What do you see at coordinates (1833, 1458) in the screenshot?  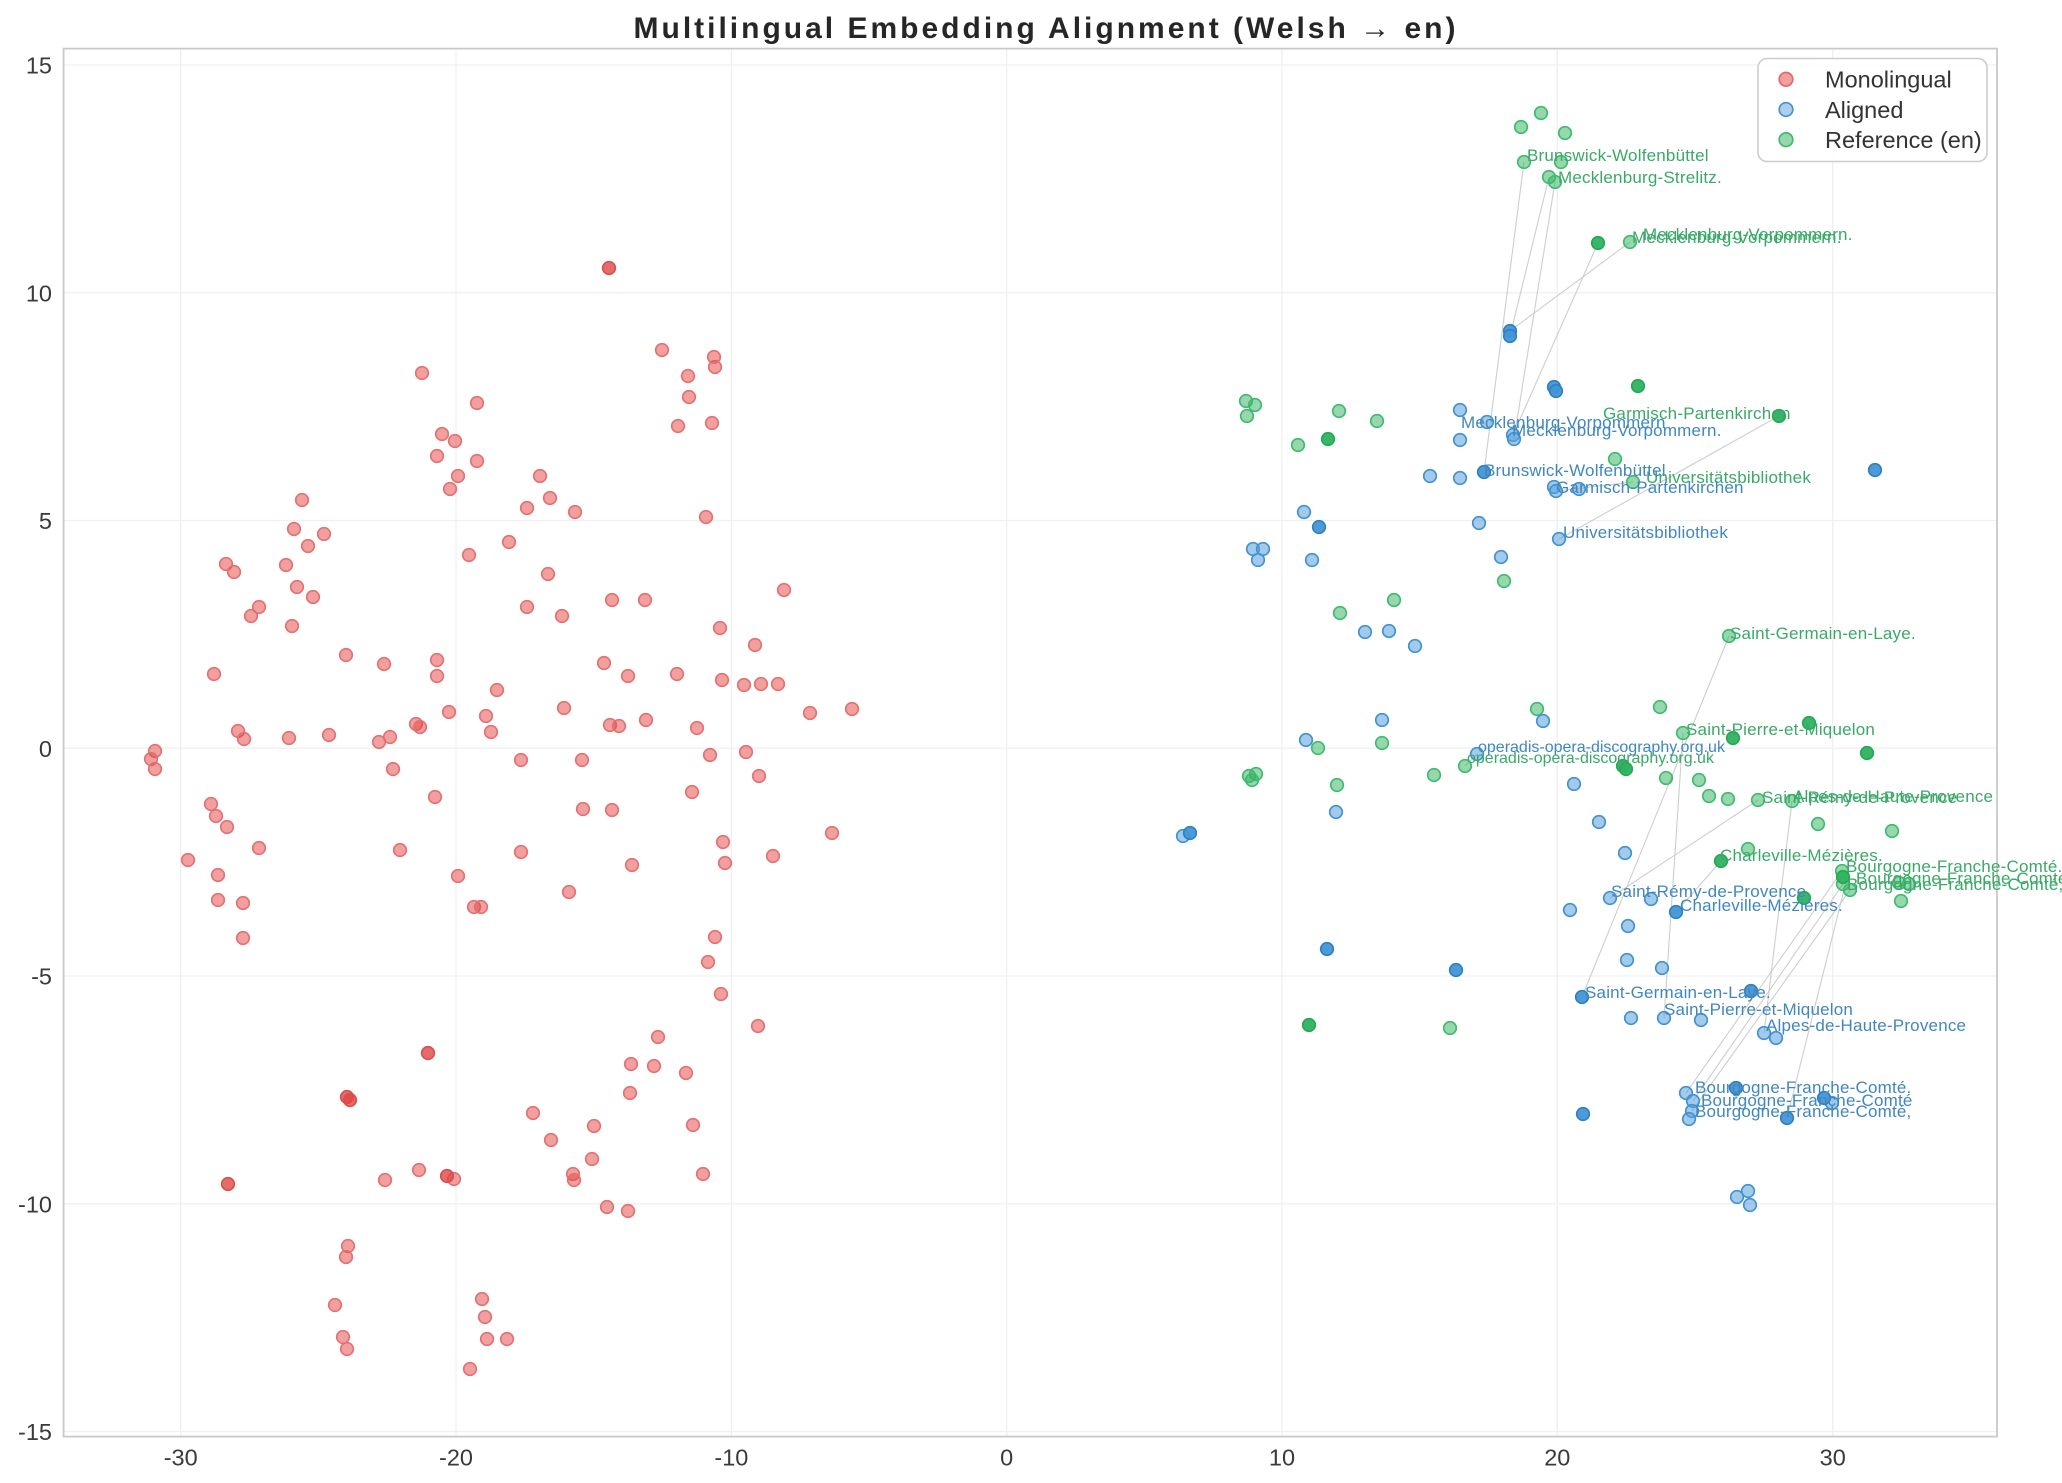 I see `svg-text: 30` at bounding box center [1833, 1458].